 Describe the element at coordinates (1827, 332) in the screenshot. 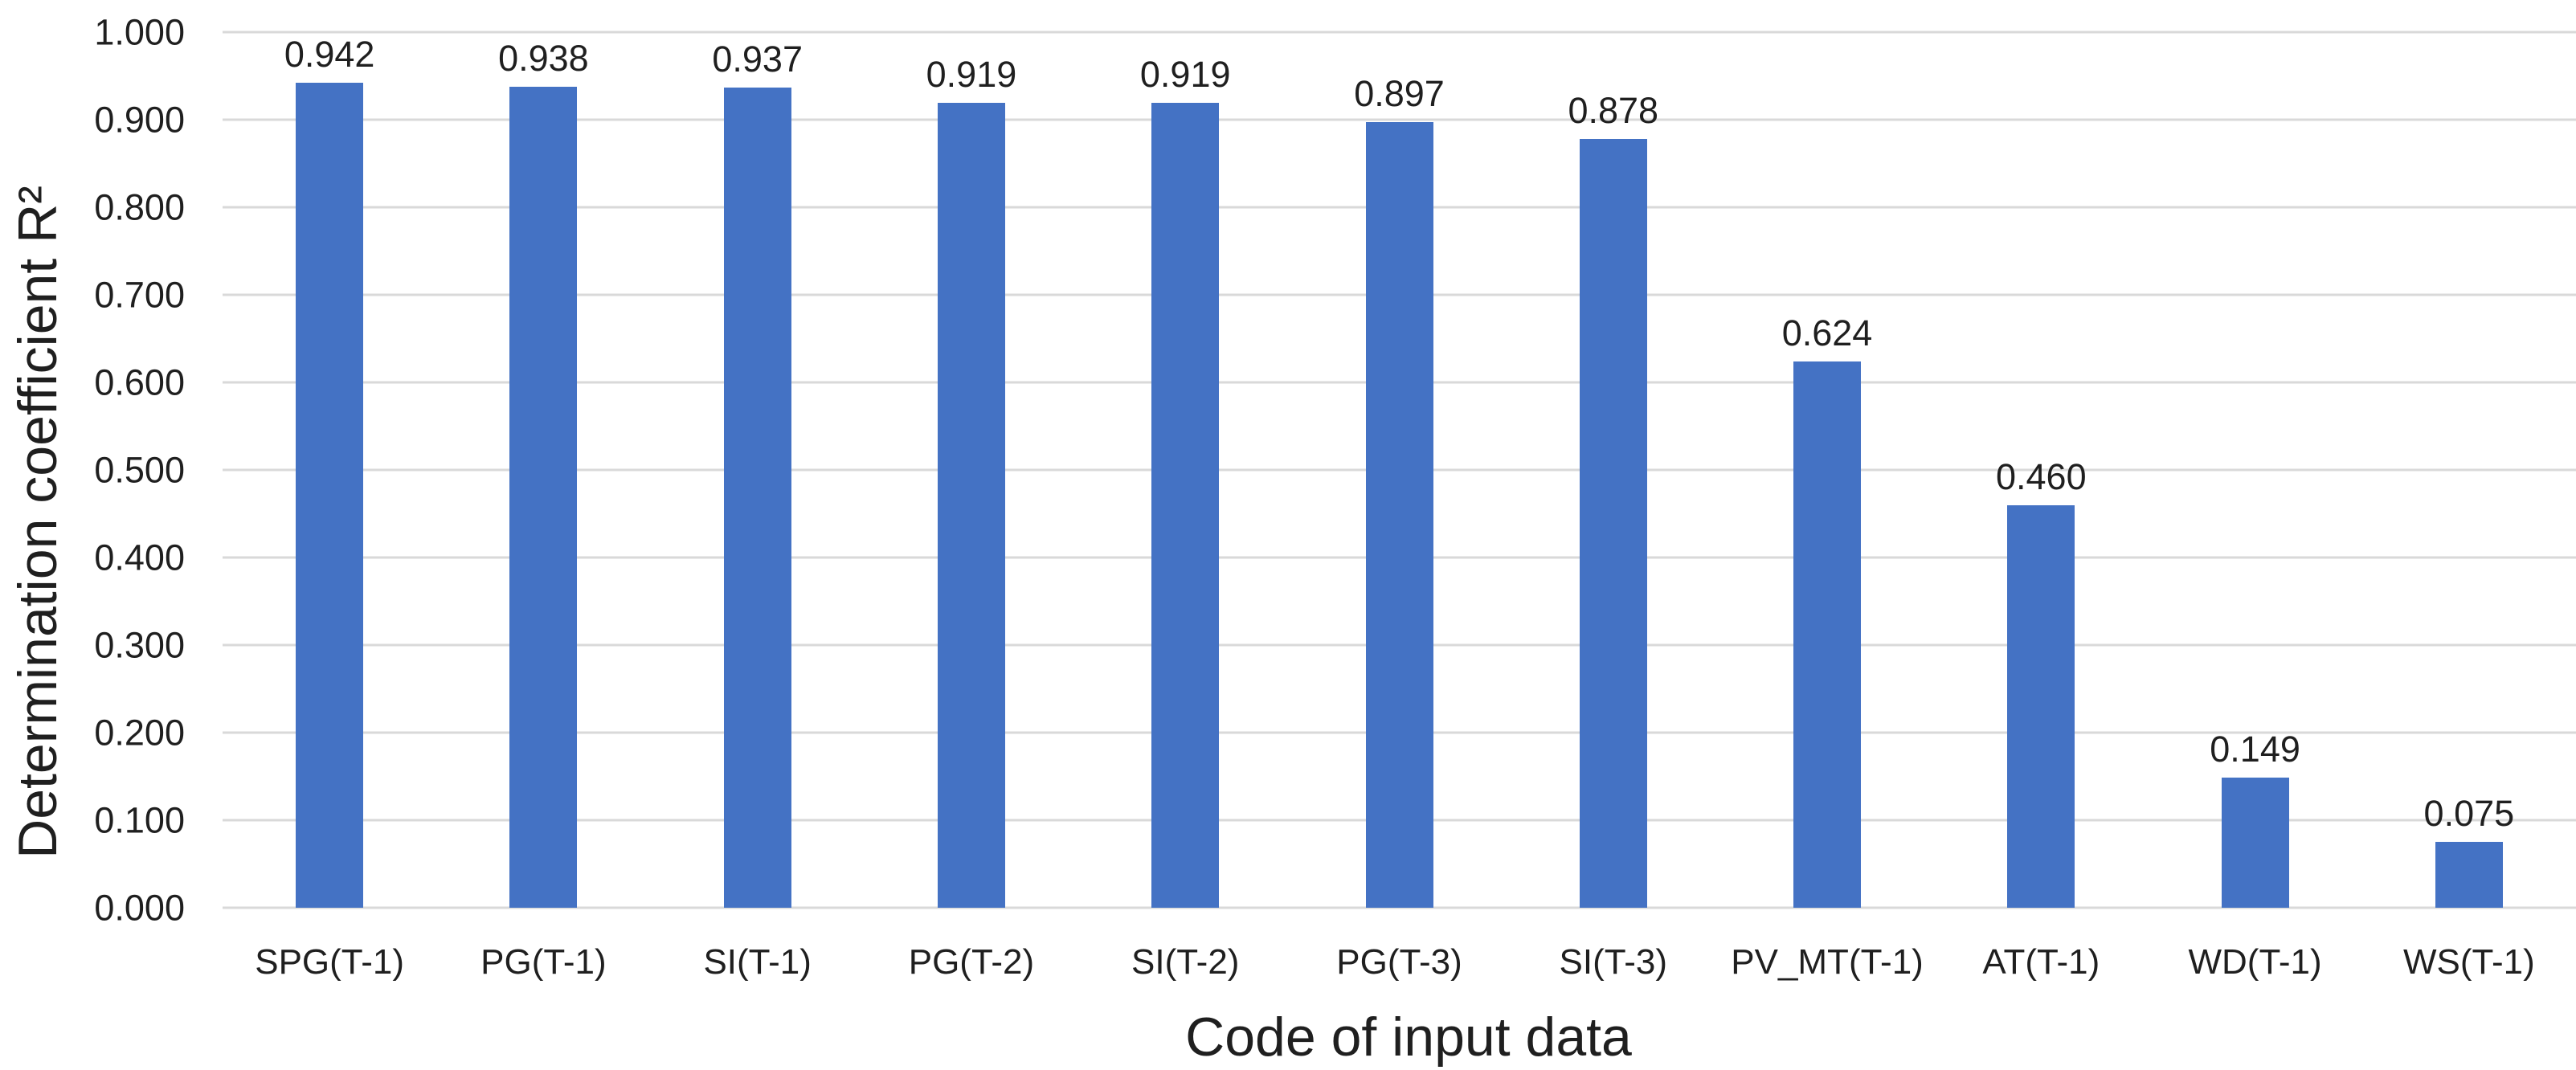

I see `data-label: 0.624` at that location.